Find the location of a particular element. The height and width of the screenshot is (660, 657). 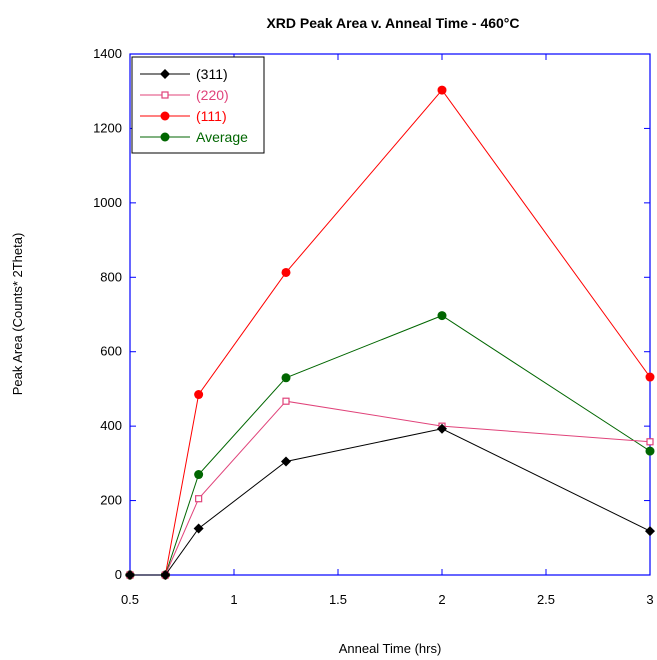

y-tick-label: 1000 is located at coordinates (107, 202).